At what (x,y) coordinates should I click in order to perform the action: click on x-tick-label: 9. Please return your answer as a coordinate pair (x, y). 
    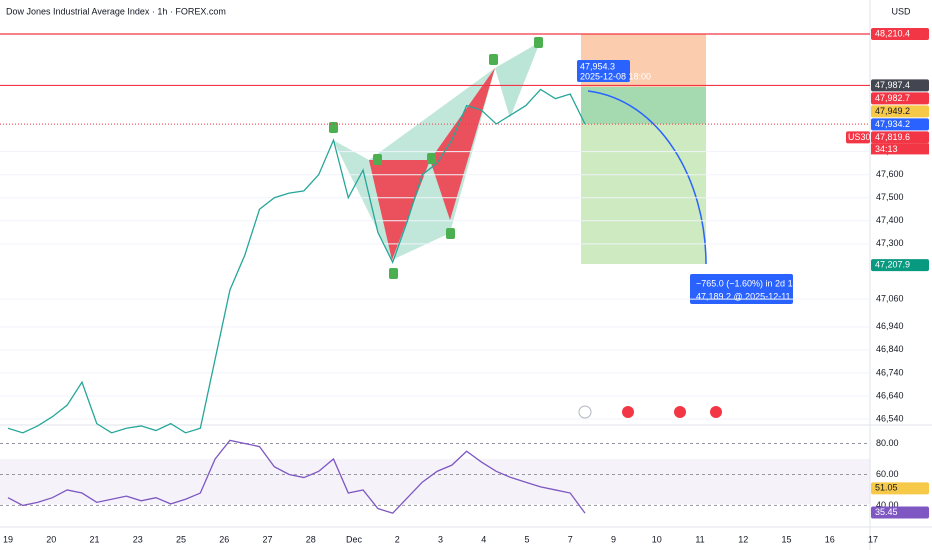
    Looking at the image, I should click on (613, 539).